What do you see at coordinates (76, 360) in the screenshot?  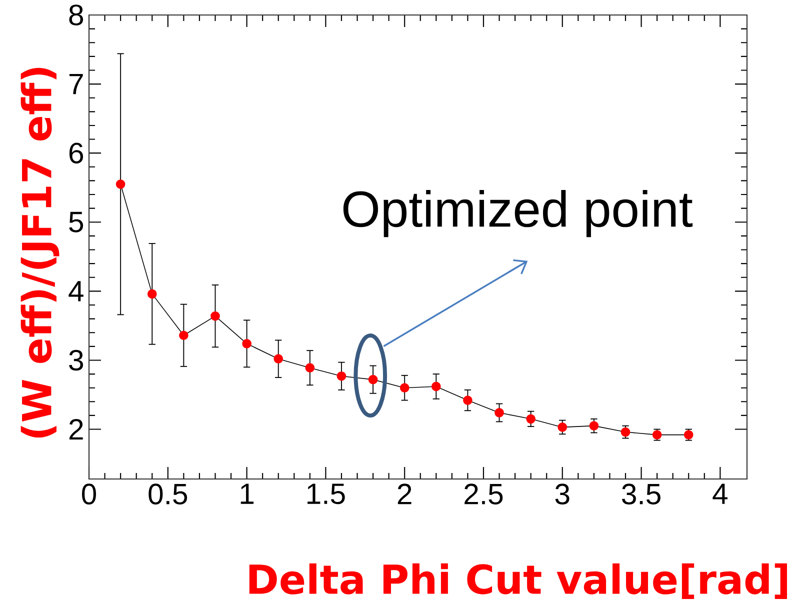 I see `y-tick-label: 3` at bounding box center [76, 360].